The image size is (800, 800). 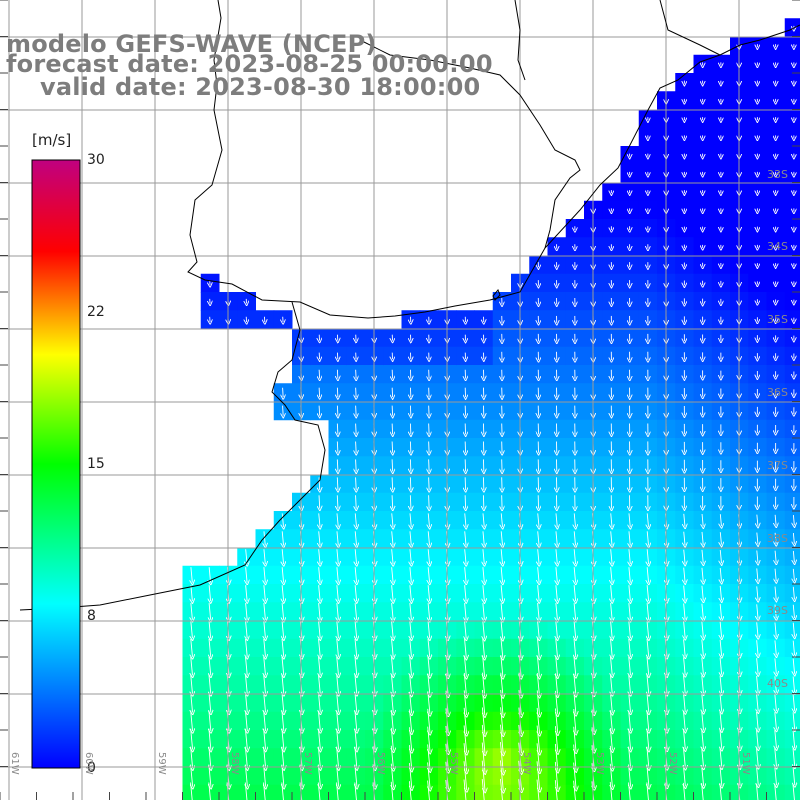 I want to click on lon-label: 57W, so click(x=307, y=763).